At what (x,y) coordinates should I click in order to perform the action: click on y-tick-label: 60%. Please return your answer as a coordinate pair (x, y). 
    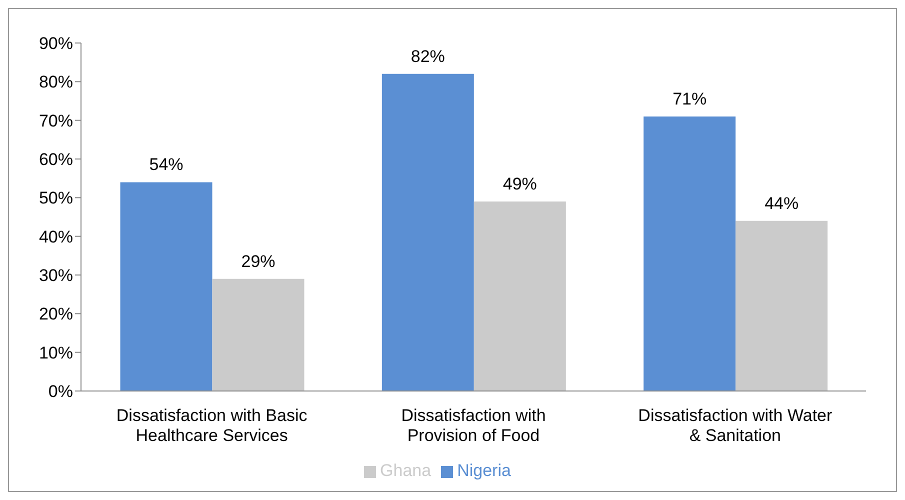
    Looking at the image, I should click on (55, 160).